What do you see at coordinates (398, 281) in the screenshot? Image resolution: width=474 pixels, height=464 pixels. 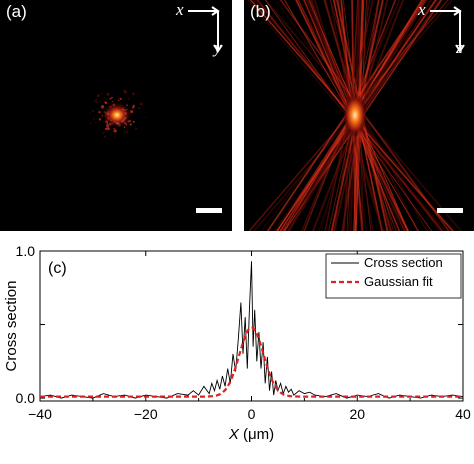 I see `legend-label: Gaussian fit` at bounding box center [398, 281].